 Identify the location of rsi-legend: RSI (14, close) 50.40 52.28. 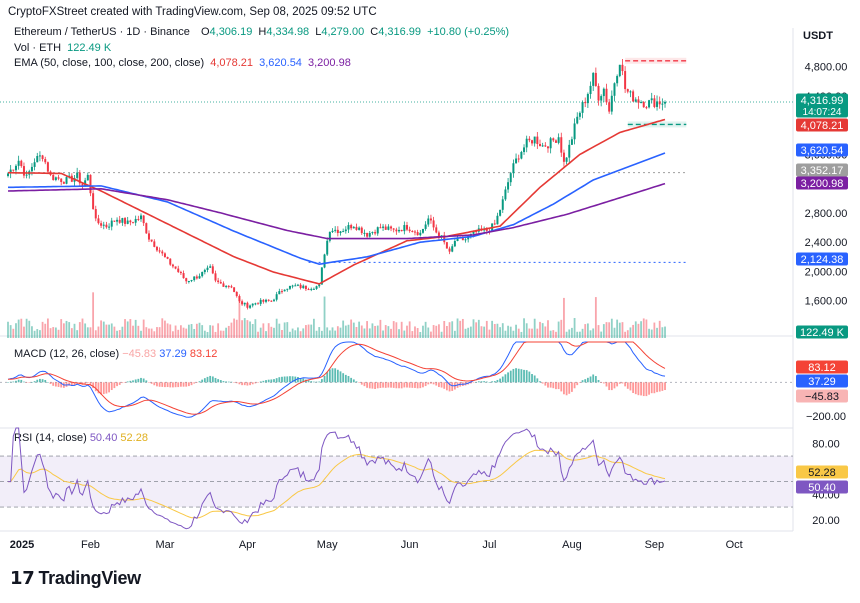
(81, 438).